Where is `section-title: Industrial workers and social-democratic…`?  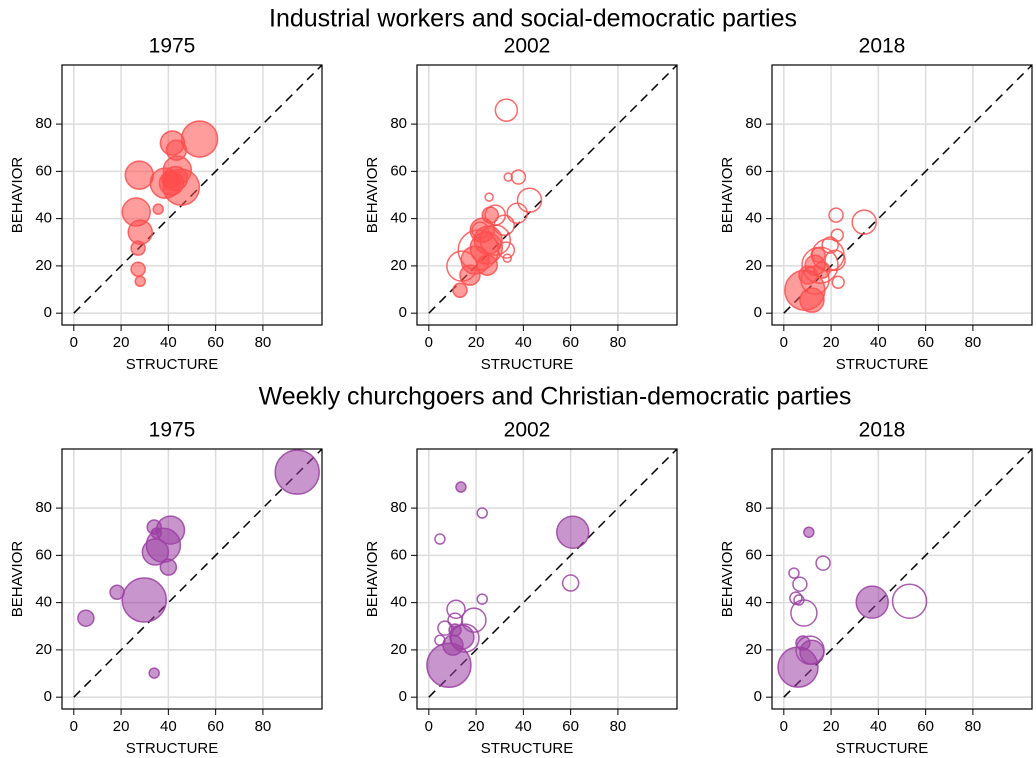
section-title: Industrial workers and social-democratic… is located at coordinates (533, 19).